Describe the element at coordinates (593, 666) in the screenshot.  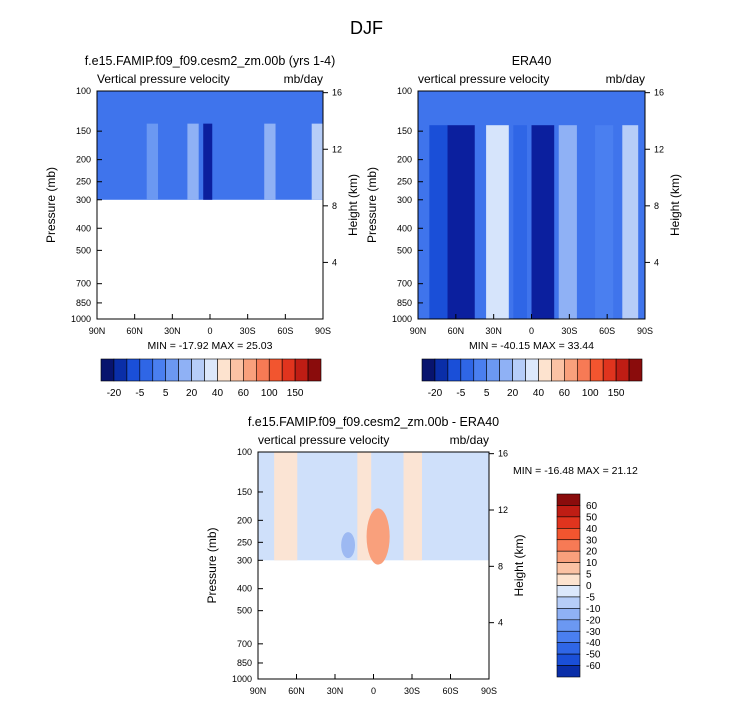
I see `colorbar-label: -60` at that location.